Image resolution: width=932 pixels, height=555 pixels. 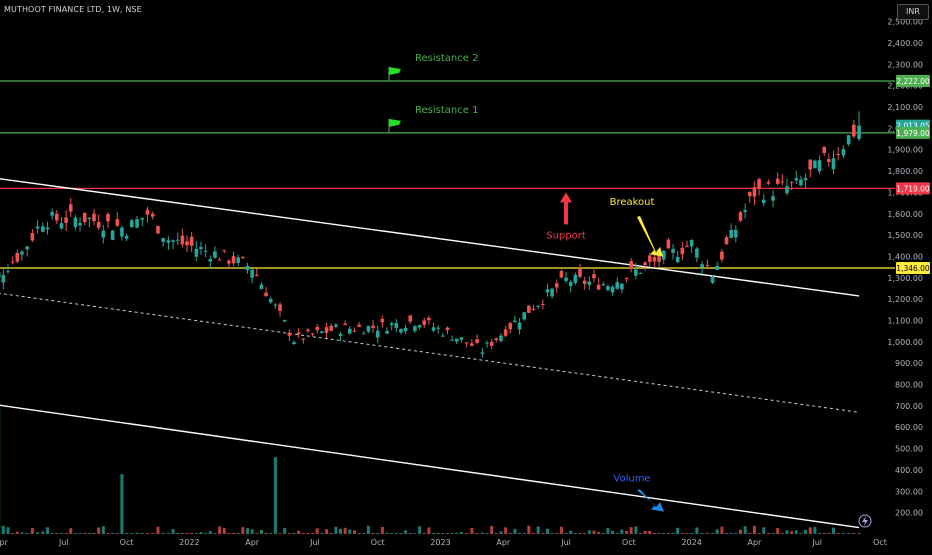 I want to click on symbol-title: MUTHOOT FINANCE LTD, 1W, NSE, so click(x=73, y=9).